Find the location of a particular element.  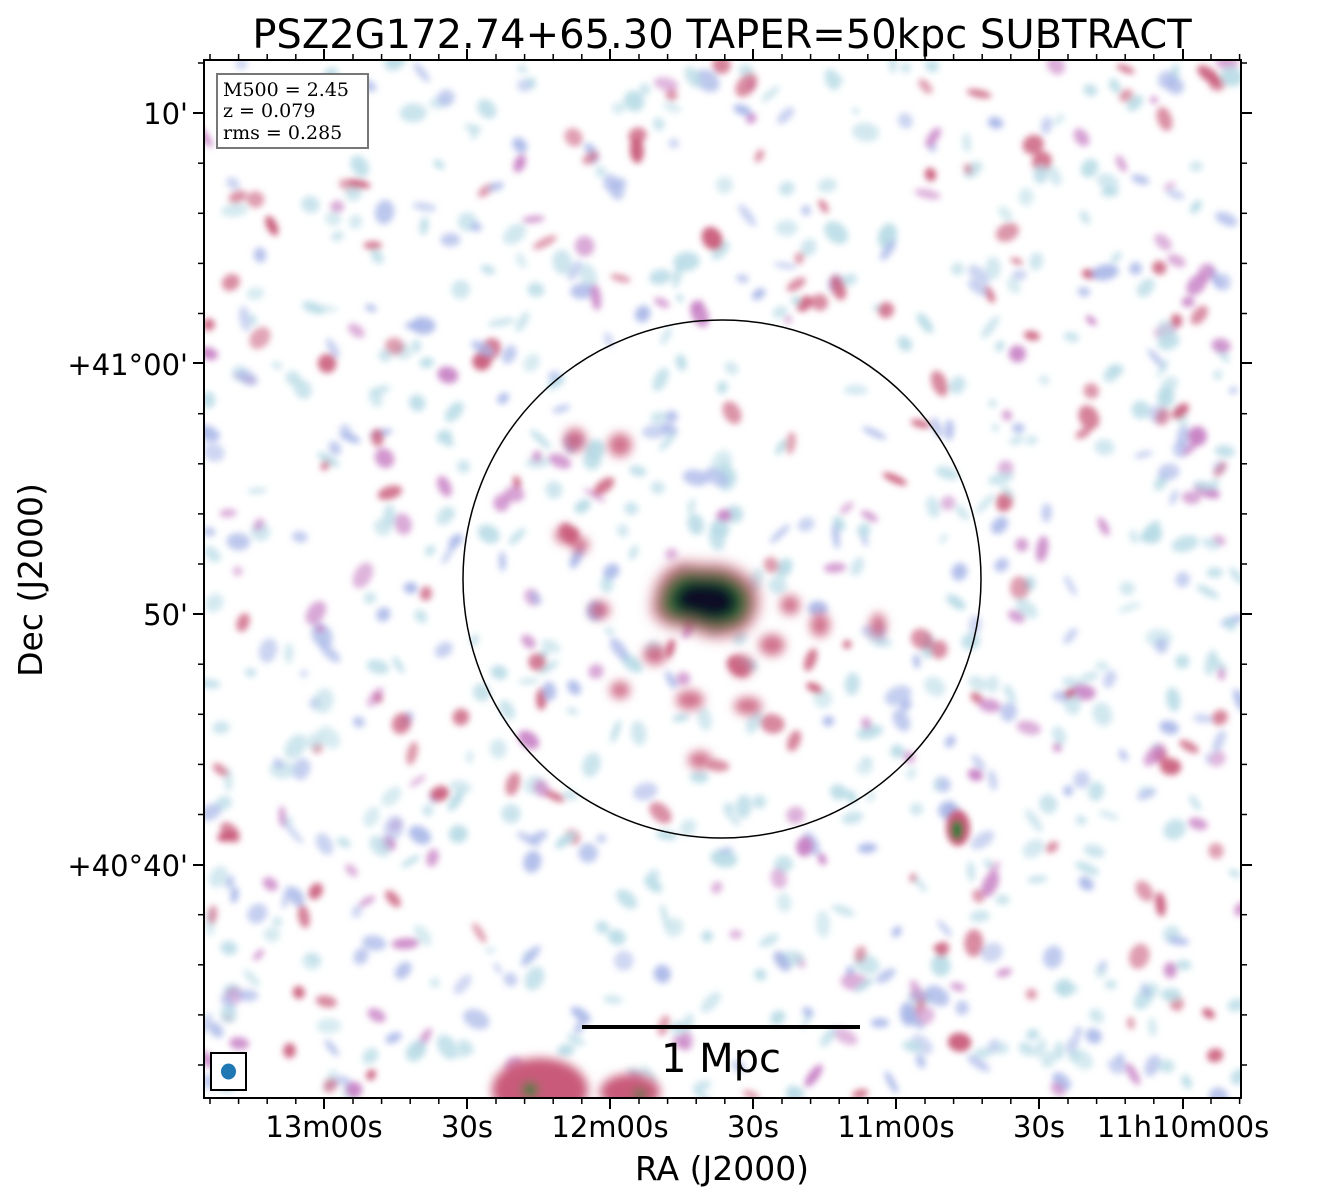

bottom-source is located at coordinates (576, 1078).